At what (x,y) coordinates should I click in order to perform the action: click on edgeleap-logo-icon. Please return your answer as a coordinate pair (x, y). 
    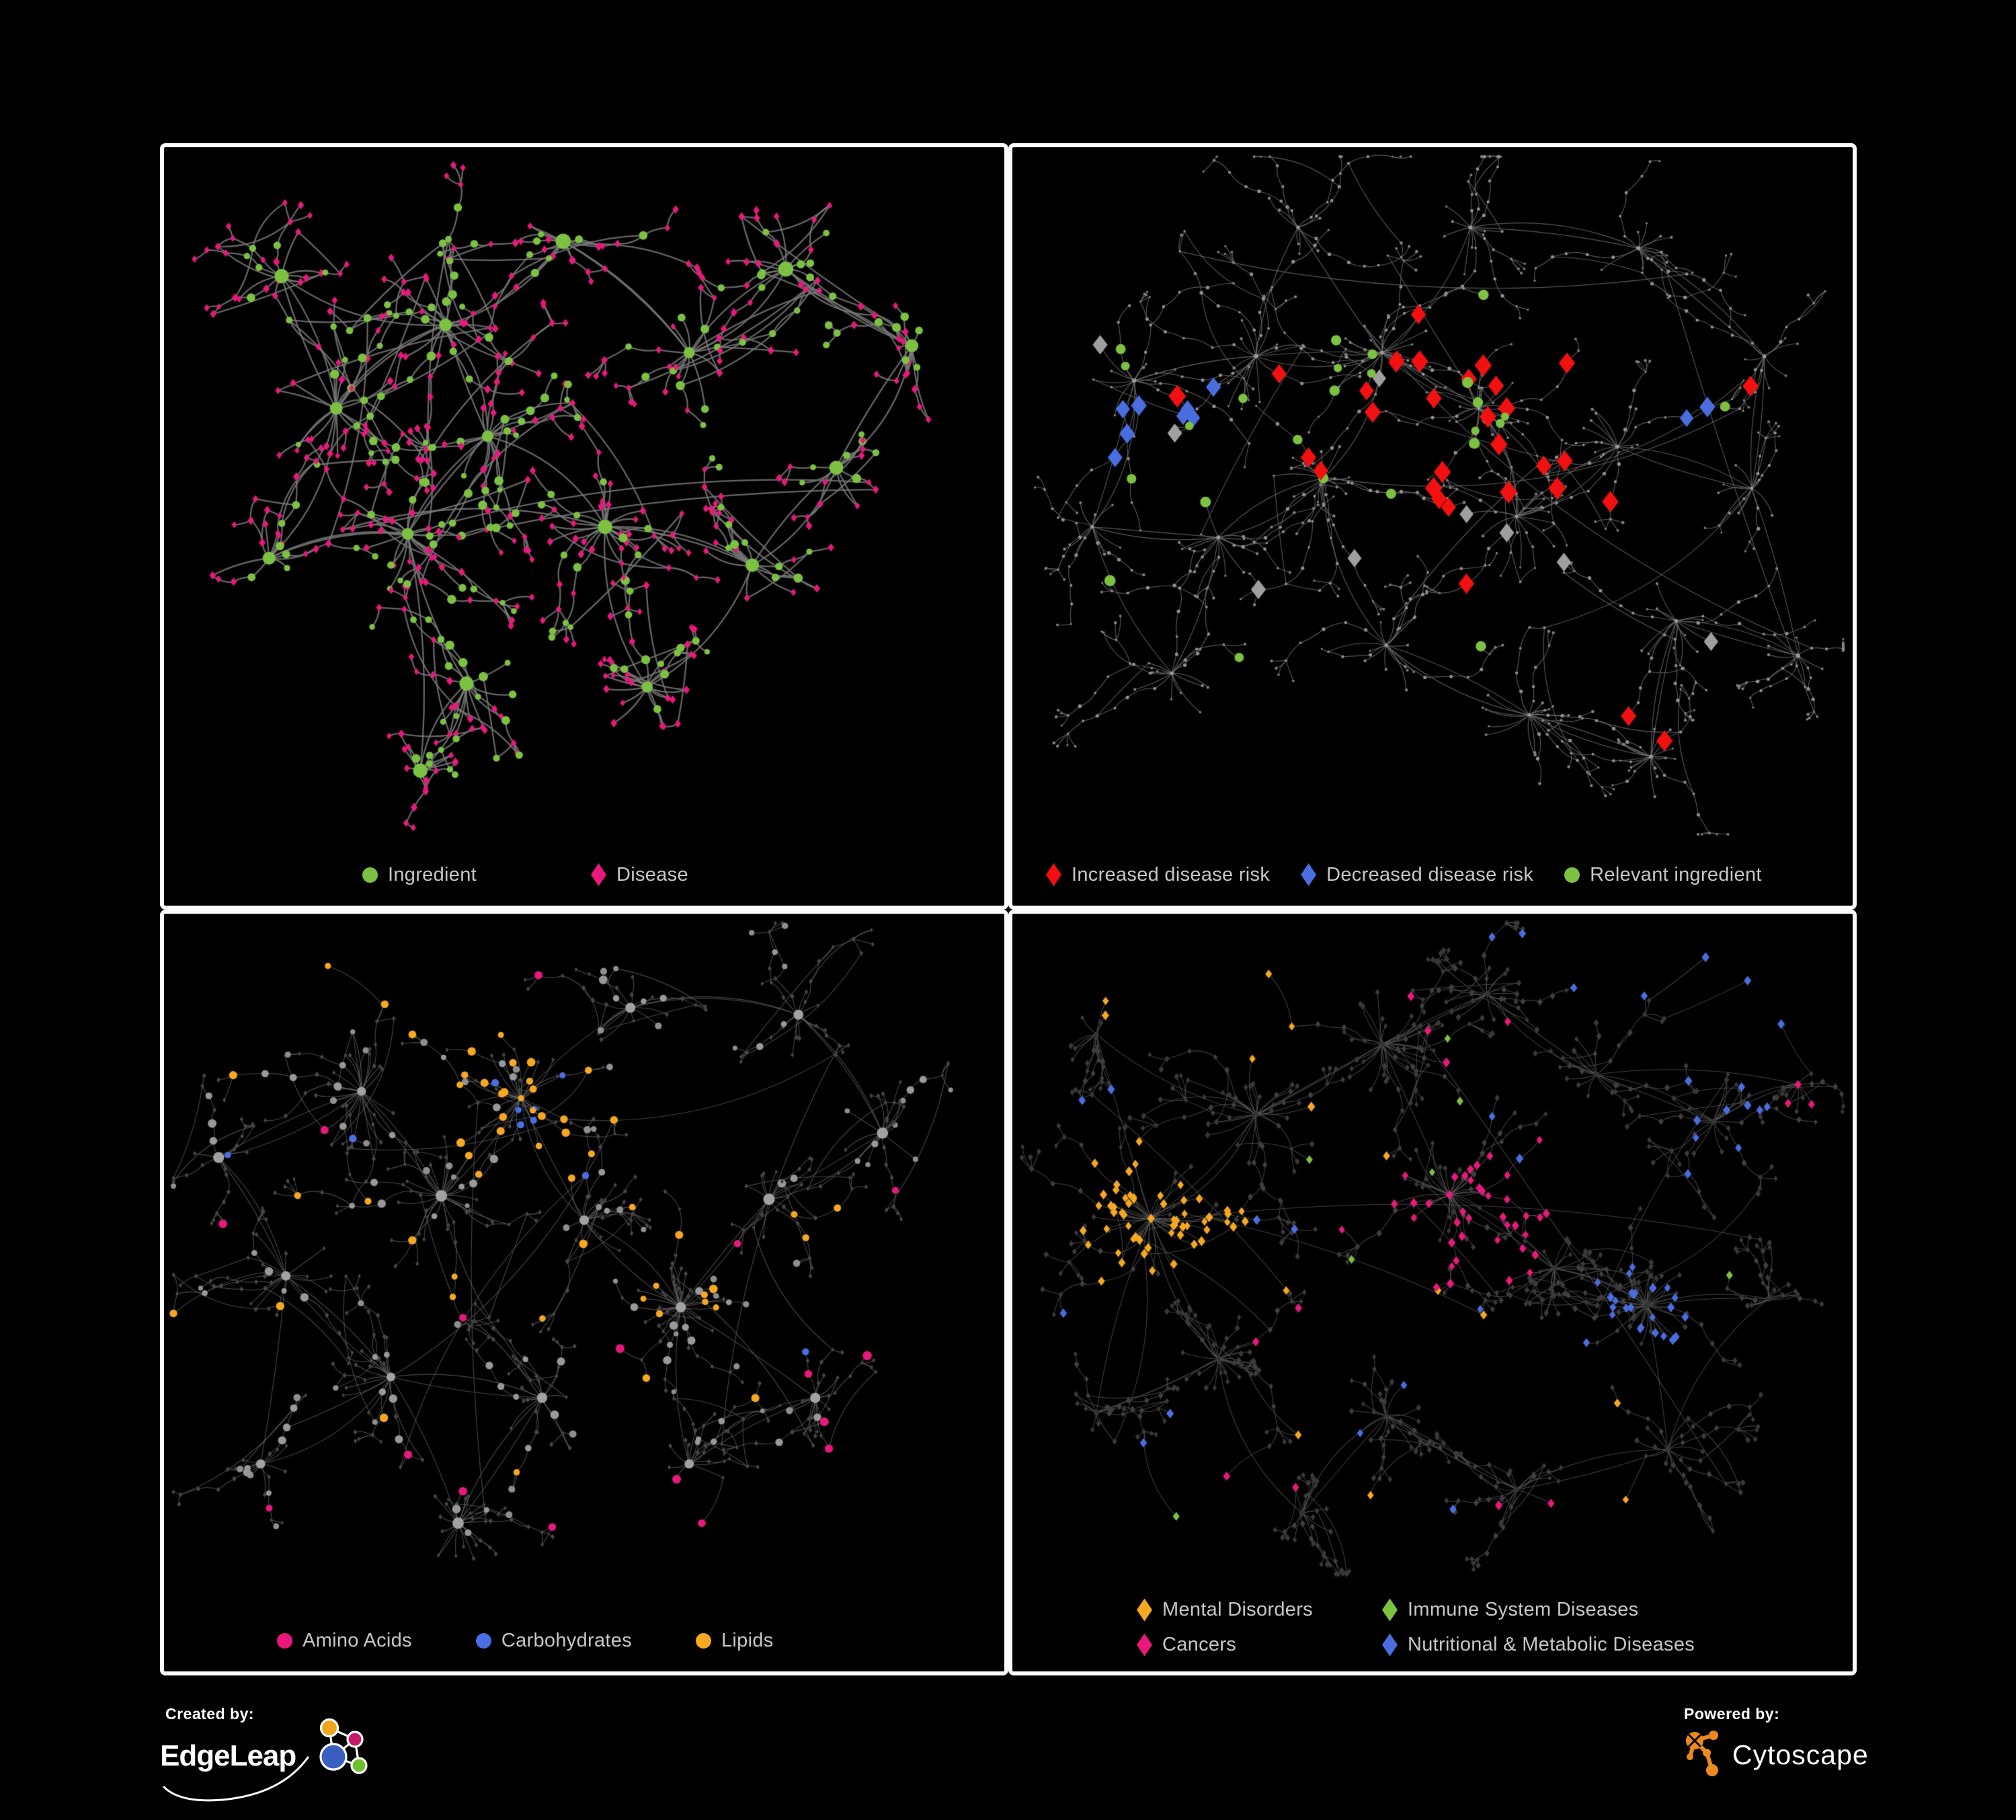
    Looking at the image, I should click on (343, 1746).